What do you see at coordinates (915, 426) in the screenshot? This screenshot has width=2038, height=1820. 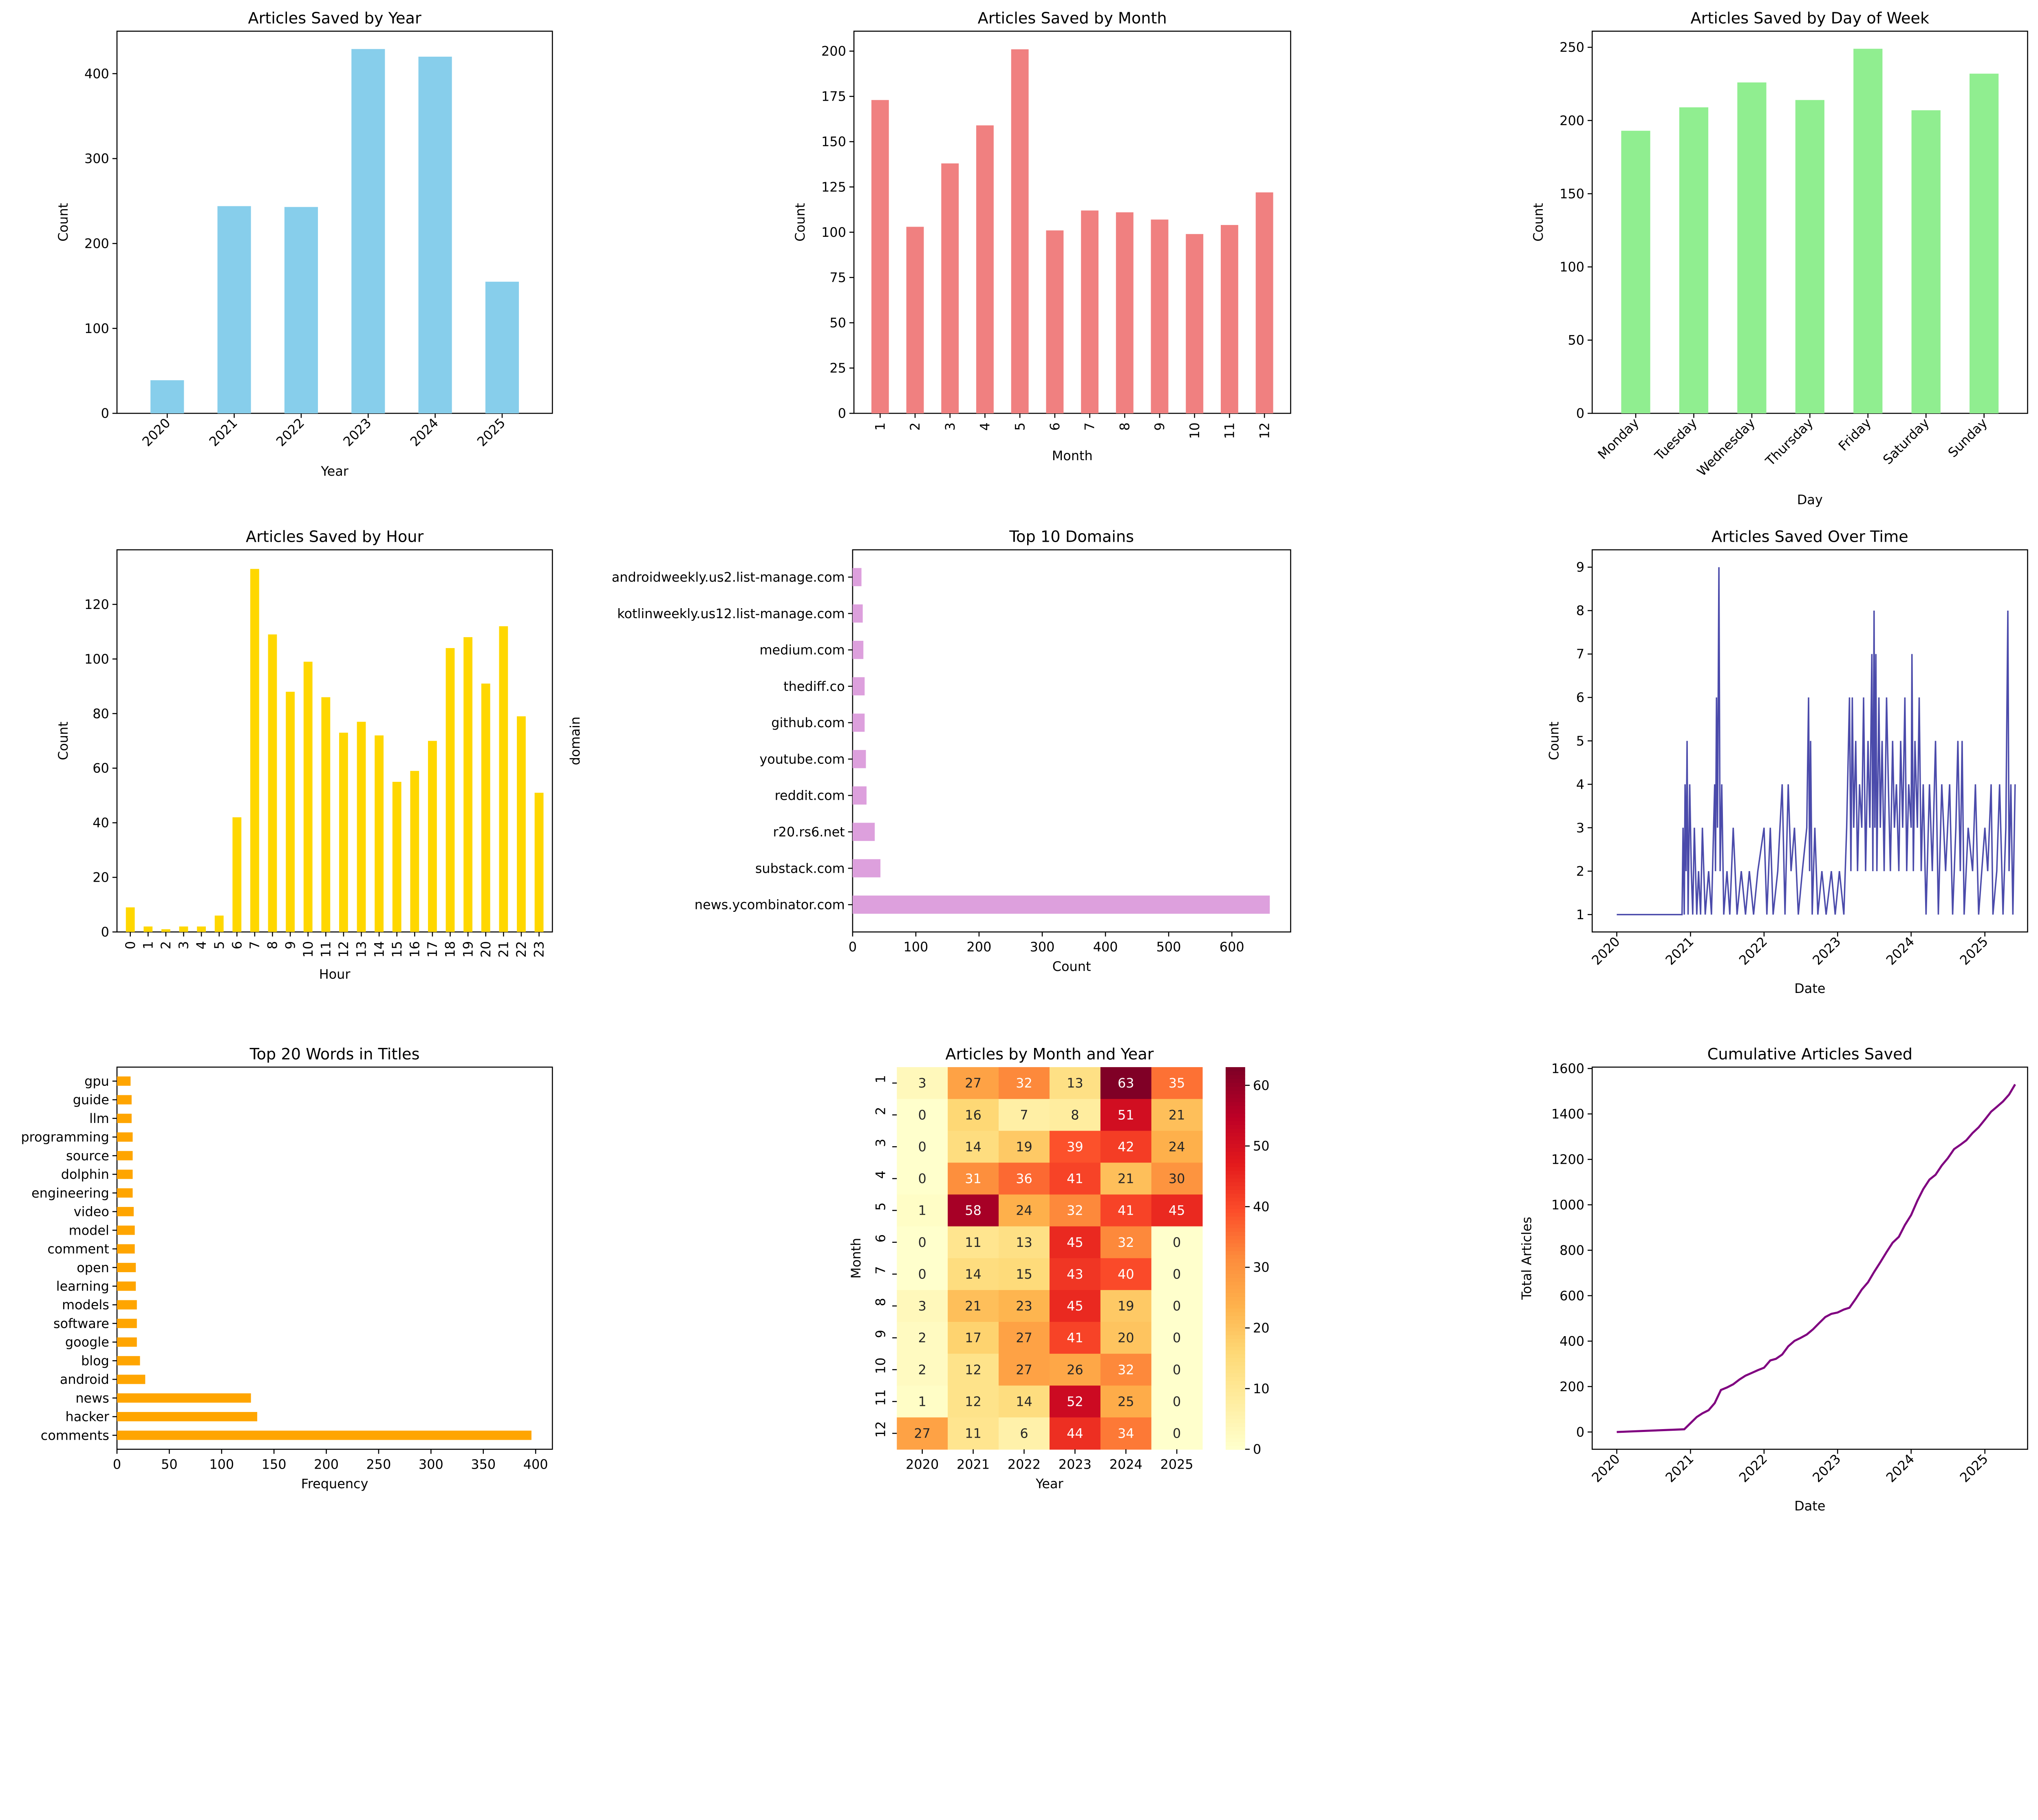 I see `x-tick-label: 2` at bounding box center [915, 426].